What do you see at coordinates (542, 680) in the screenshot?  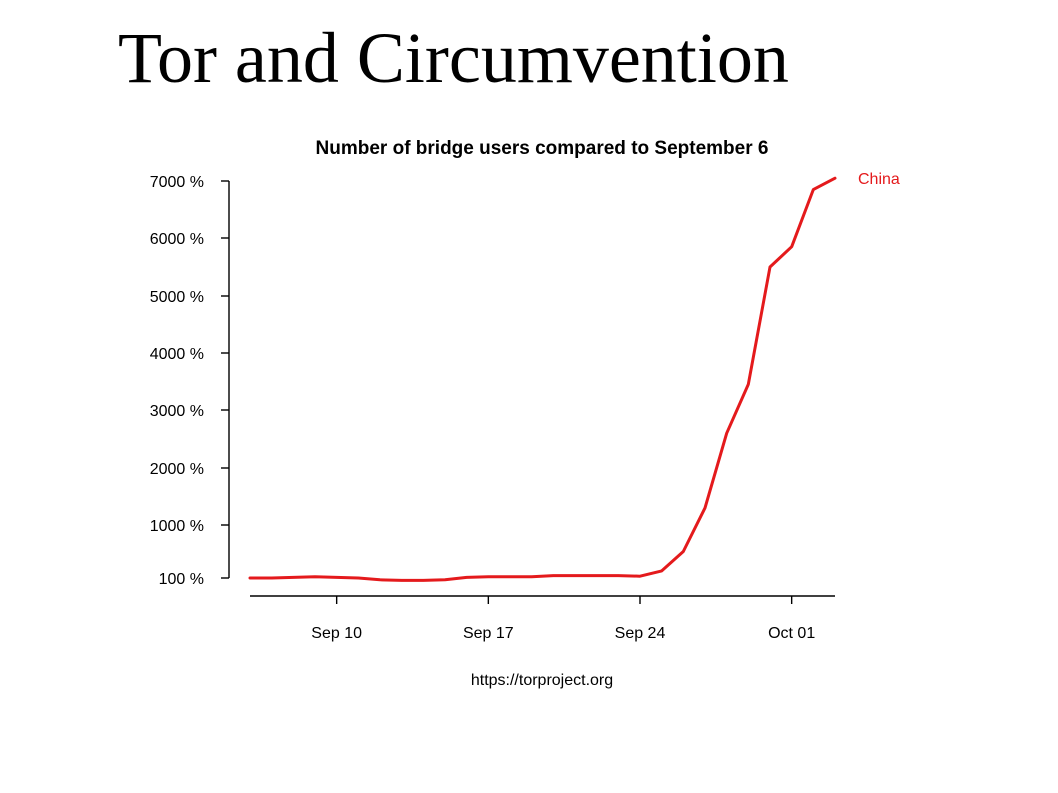 I see `source-label: https://torproject.org` at bounding box center [542, 680].